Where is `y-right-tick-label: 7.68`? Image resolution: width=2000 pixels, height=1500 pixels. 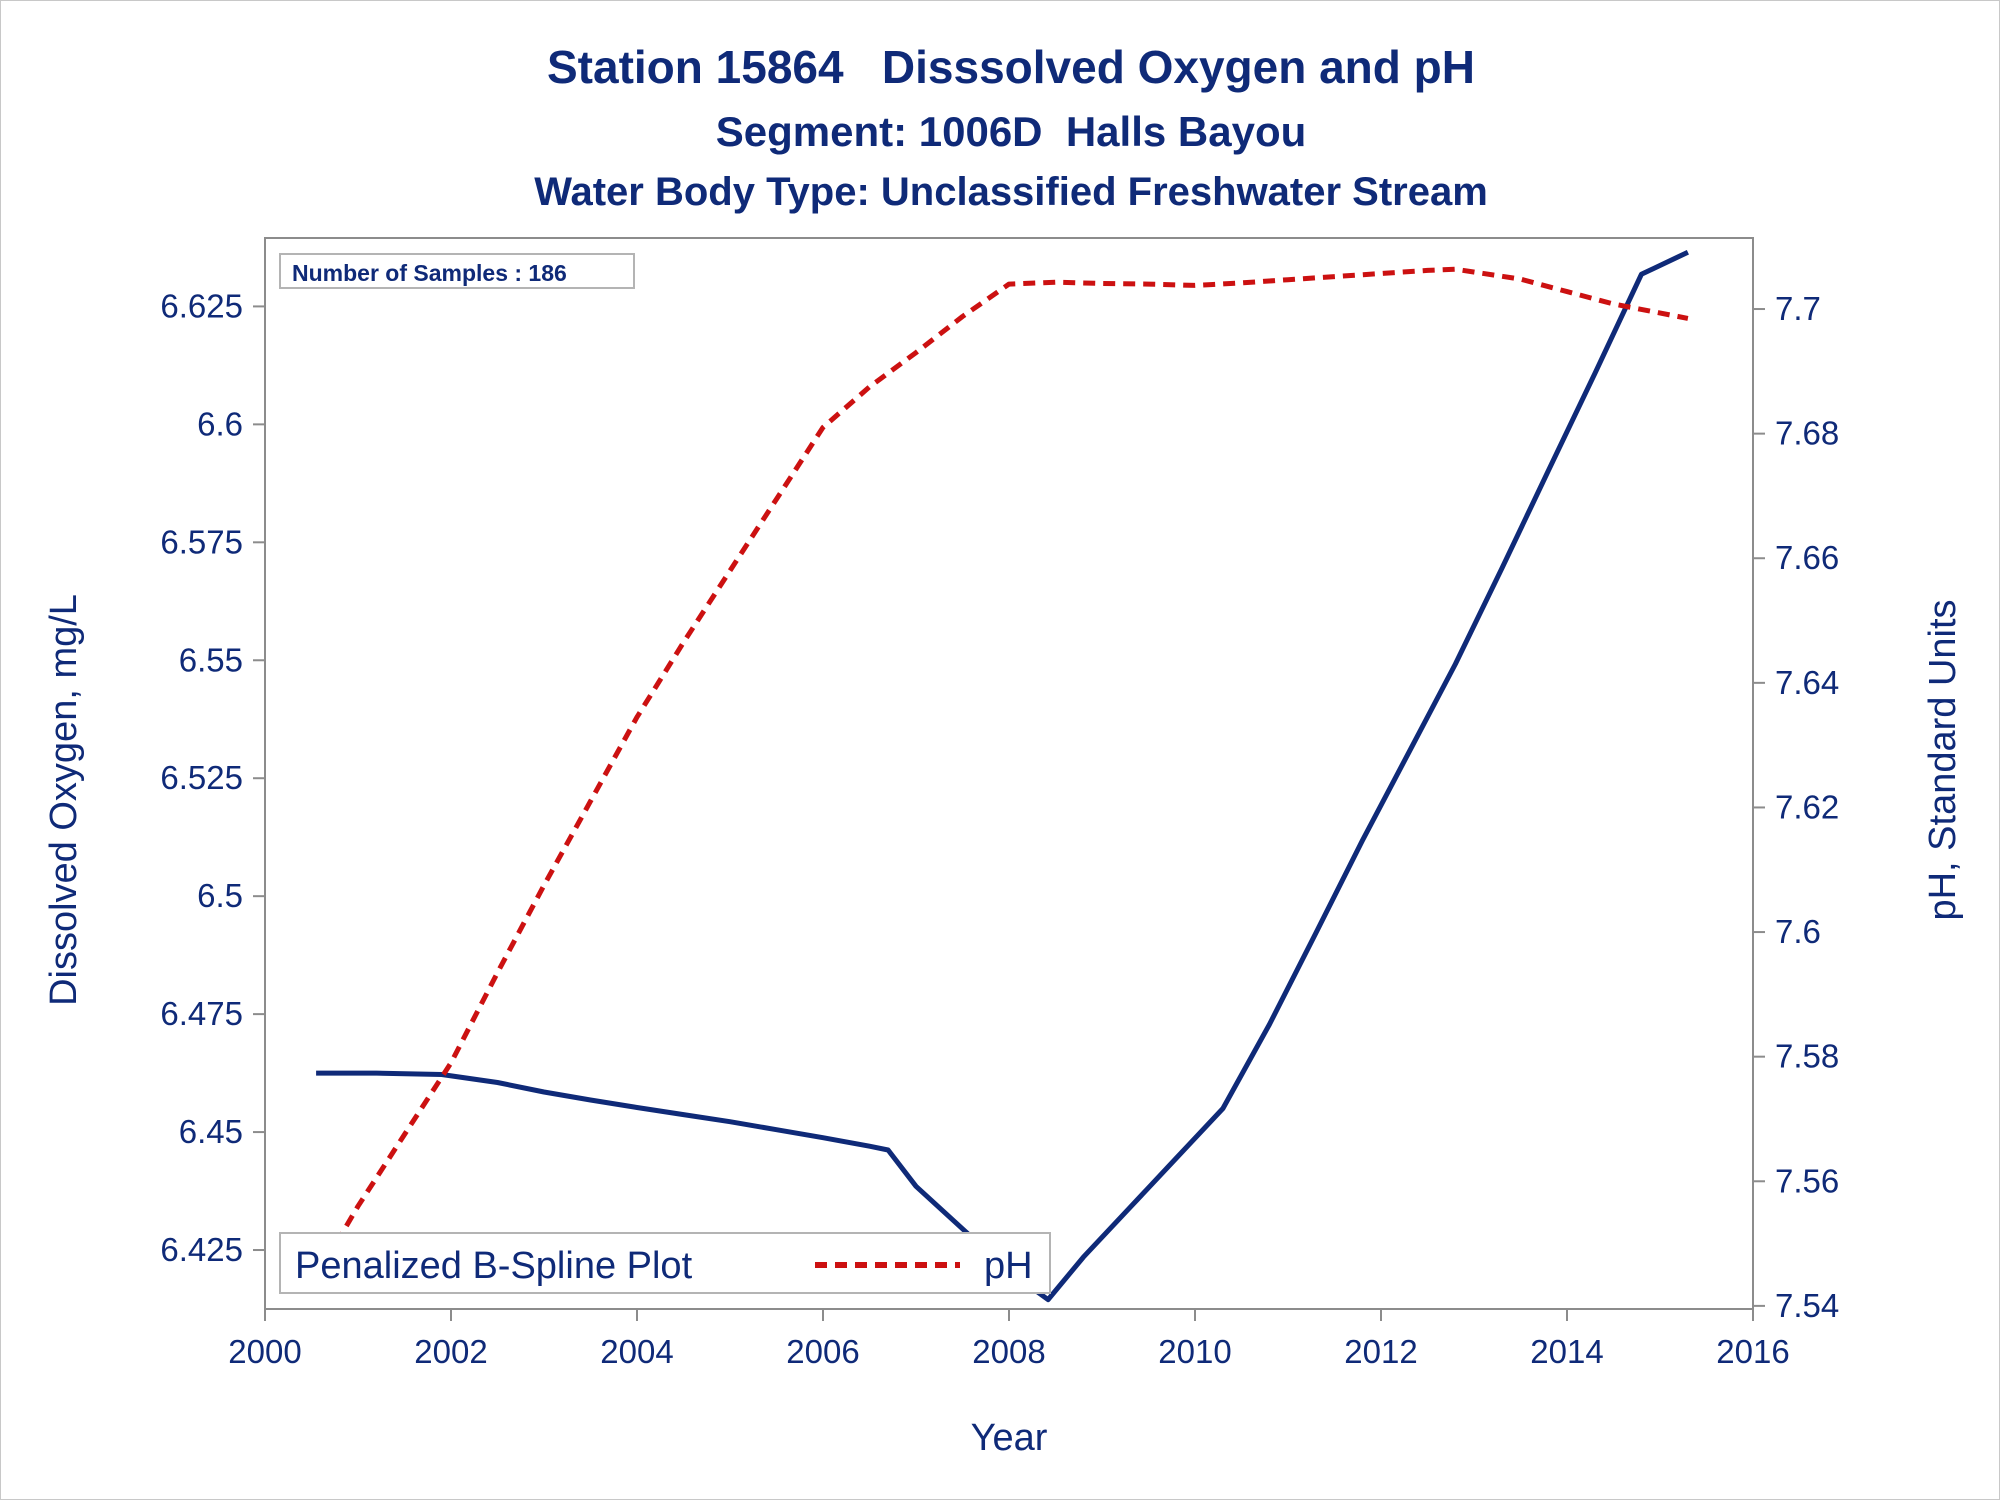 y-right-tick-label: 7.68 is located at coordinates (1807, 433).